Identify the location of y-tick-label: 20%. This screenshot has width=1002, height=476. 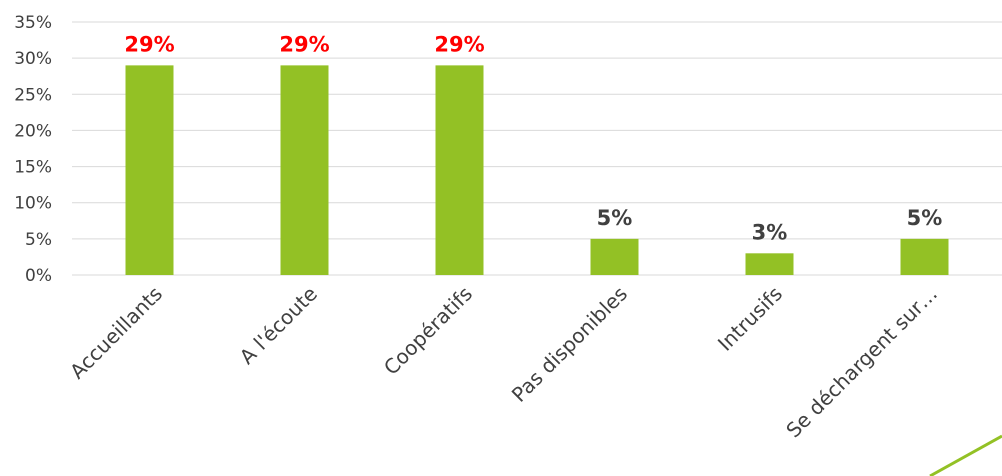
(33, 131).